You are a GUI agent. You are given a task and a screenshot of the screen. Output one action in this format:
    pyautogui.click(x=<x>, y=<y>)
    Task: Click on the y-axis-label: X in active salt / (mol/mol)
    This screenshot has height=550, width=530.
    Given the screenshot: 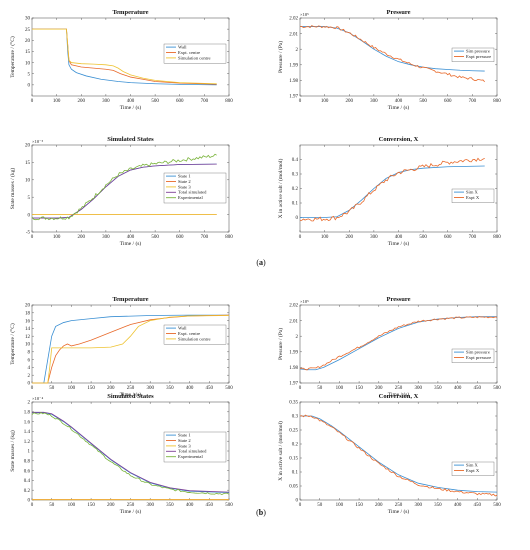 What is the action you would take?
    pyautogui.click(x=280, y=188)
    